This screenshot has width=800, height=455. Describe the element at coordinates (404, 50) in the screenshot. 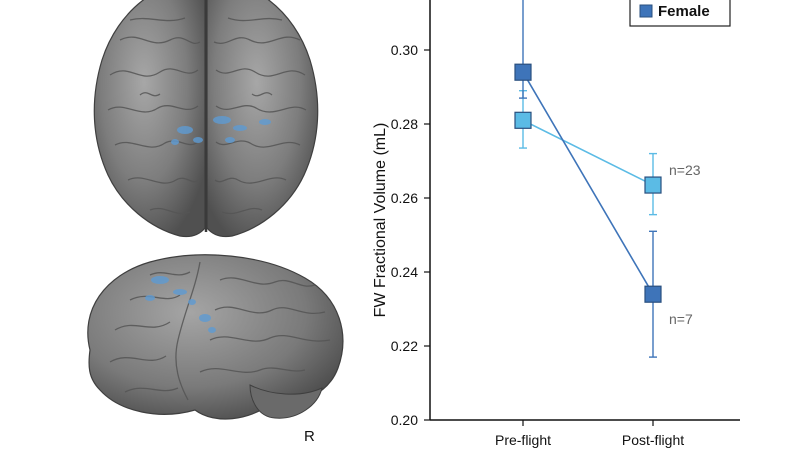

I see `y-tick-label: 0.30` at that location.